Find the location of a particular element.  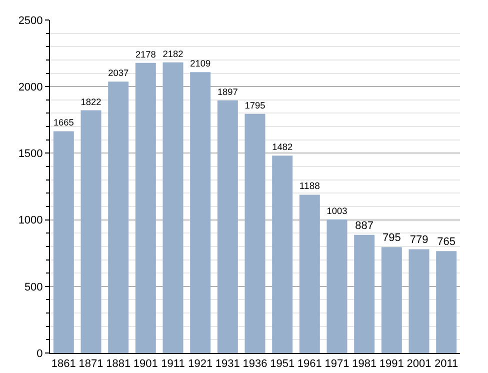

y-tick-label: 2000 is located at coordinates (30, 87).